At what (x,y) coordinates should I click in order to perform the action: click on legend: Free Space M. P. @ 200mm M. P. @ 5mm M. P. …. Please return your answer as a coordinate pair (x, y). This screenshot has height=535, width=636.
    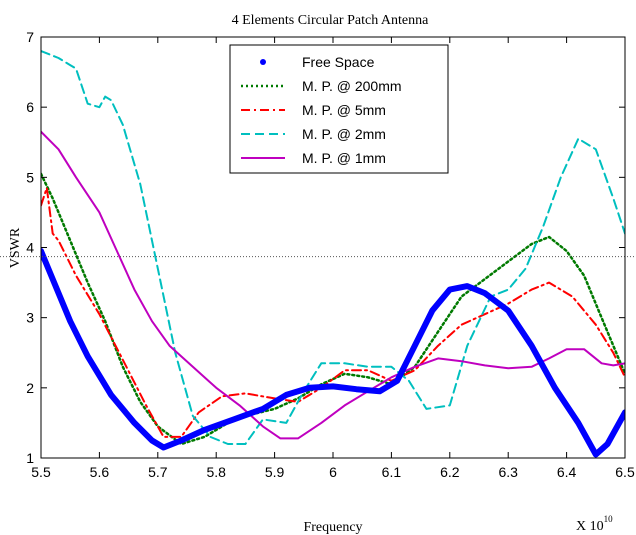
    Looking at the image, I should click on (339, 109).